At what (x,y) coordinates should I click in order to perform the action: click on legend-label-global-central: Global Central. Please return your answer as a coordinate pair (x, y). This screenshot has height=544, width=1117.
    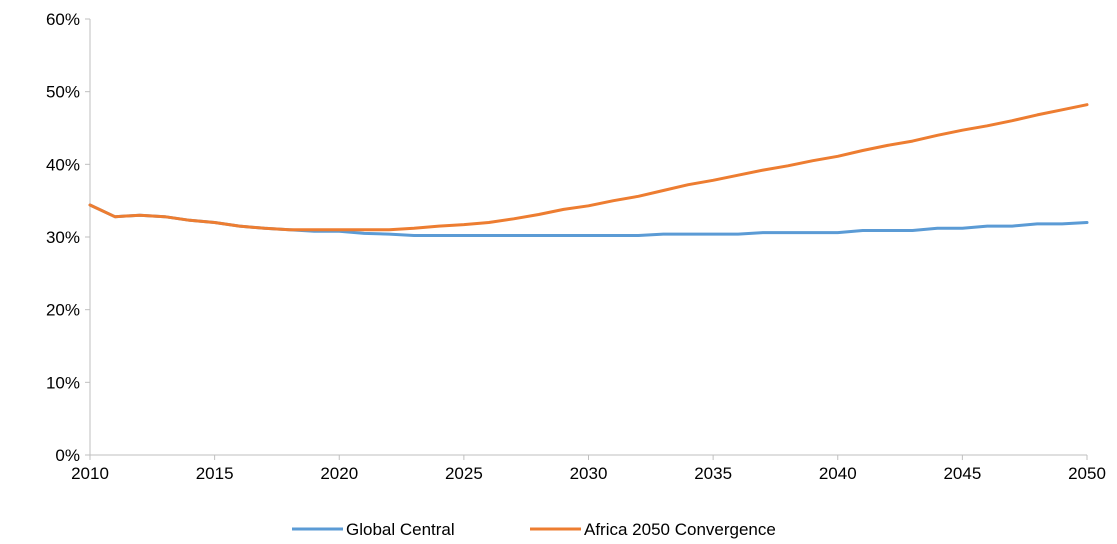
    Looking at the image, I should click on (400, 529).